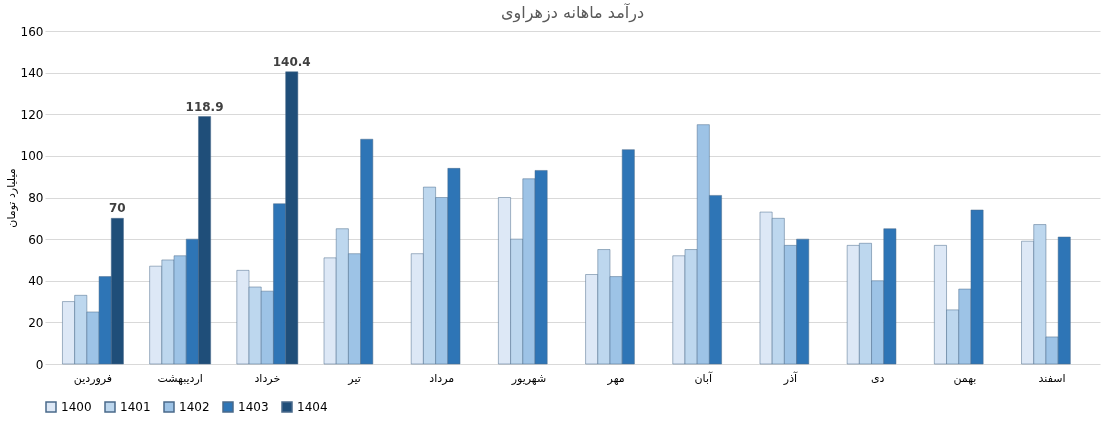  Describe the element at coordinates (39, 364) in the screenshot. I see `y-tick-label: 0` at that location.